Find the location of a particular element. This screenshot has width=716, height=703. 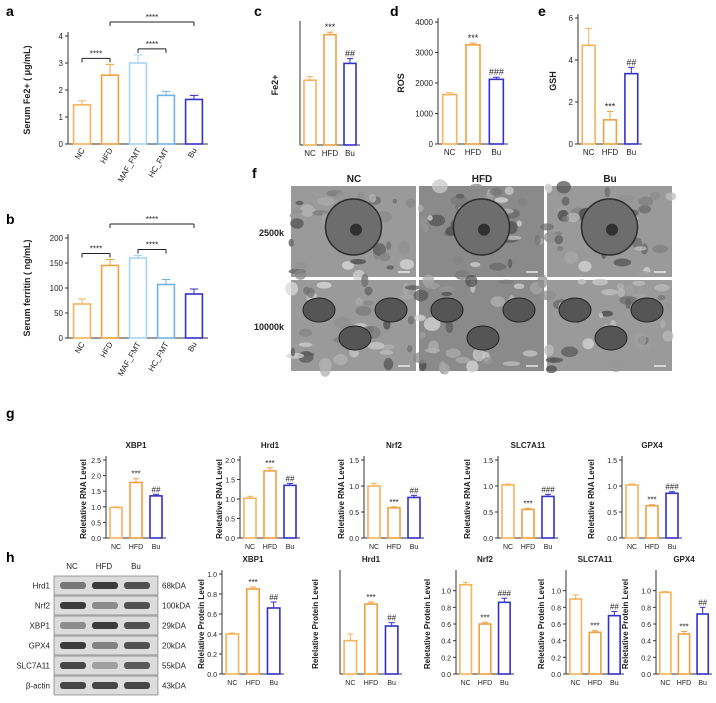

y-axis-label: Fe2+ is located at coordinates (275, 85).